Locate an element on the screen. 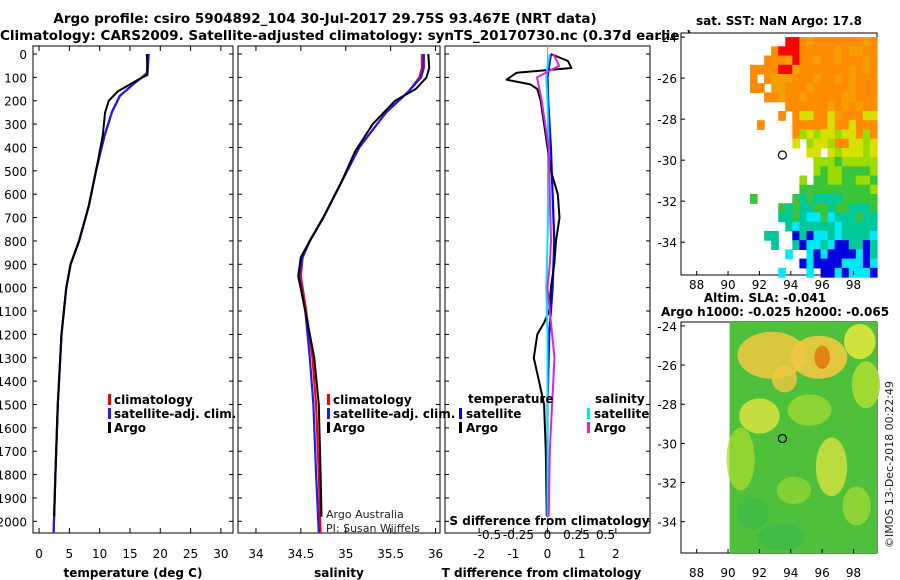 This screenshot has width=900, height=580. diff-legend-temp-title: temperature is located at coordinates (510, 399).